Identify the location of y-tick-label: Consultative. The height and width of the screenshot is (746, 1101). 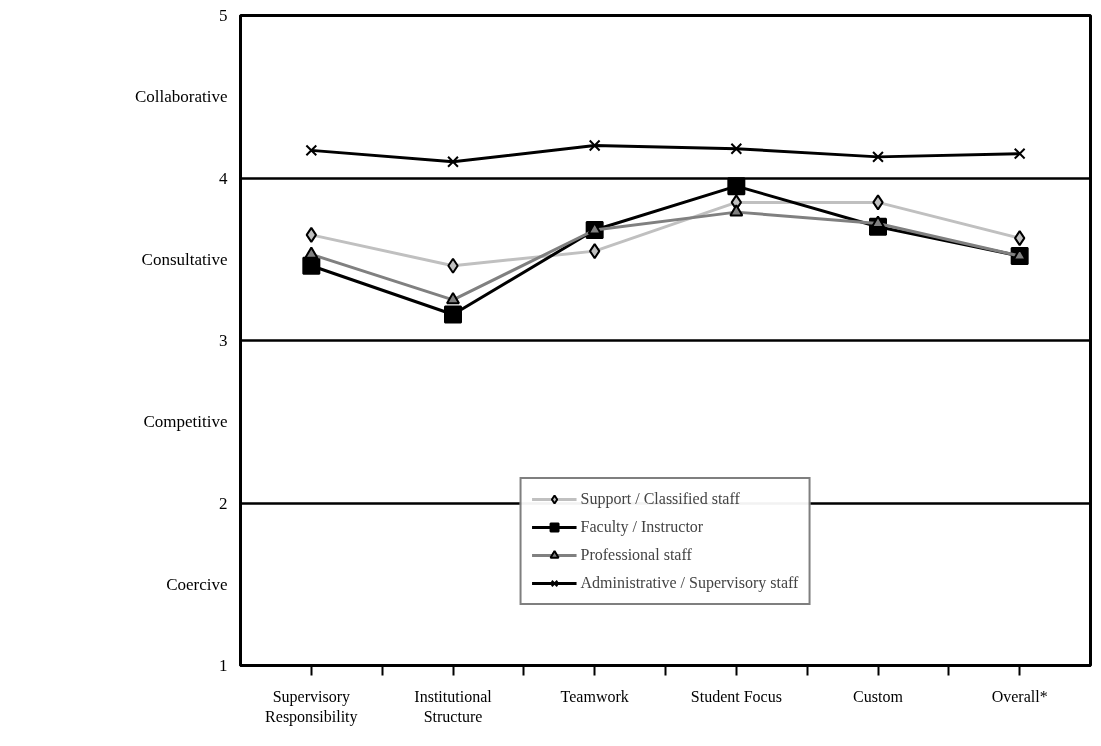
(184, 259).